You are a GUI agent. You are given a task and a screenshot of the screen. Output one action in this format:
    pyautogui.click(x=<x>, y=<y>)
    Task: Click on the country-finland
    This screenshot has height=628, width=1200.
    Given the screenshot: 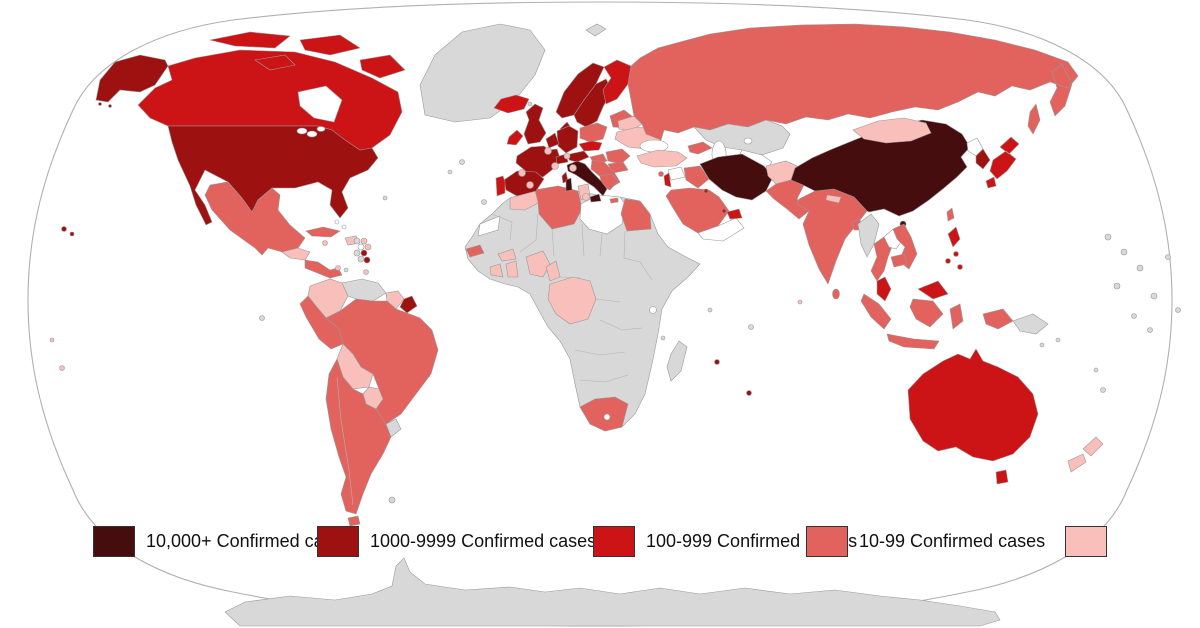 What is the action you would take?
    pyautogui.click(x=617, y=82)
    